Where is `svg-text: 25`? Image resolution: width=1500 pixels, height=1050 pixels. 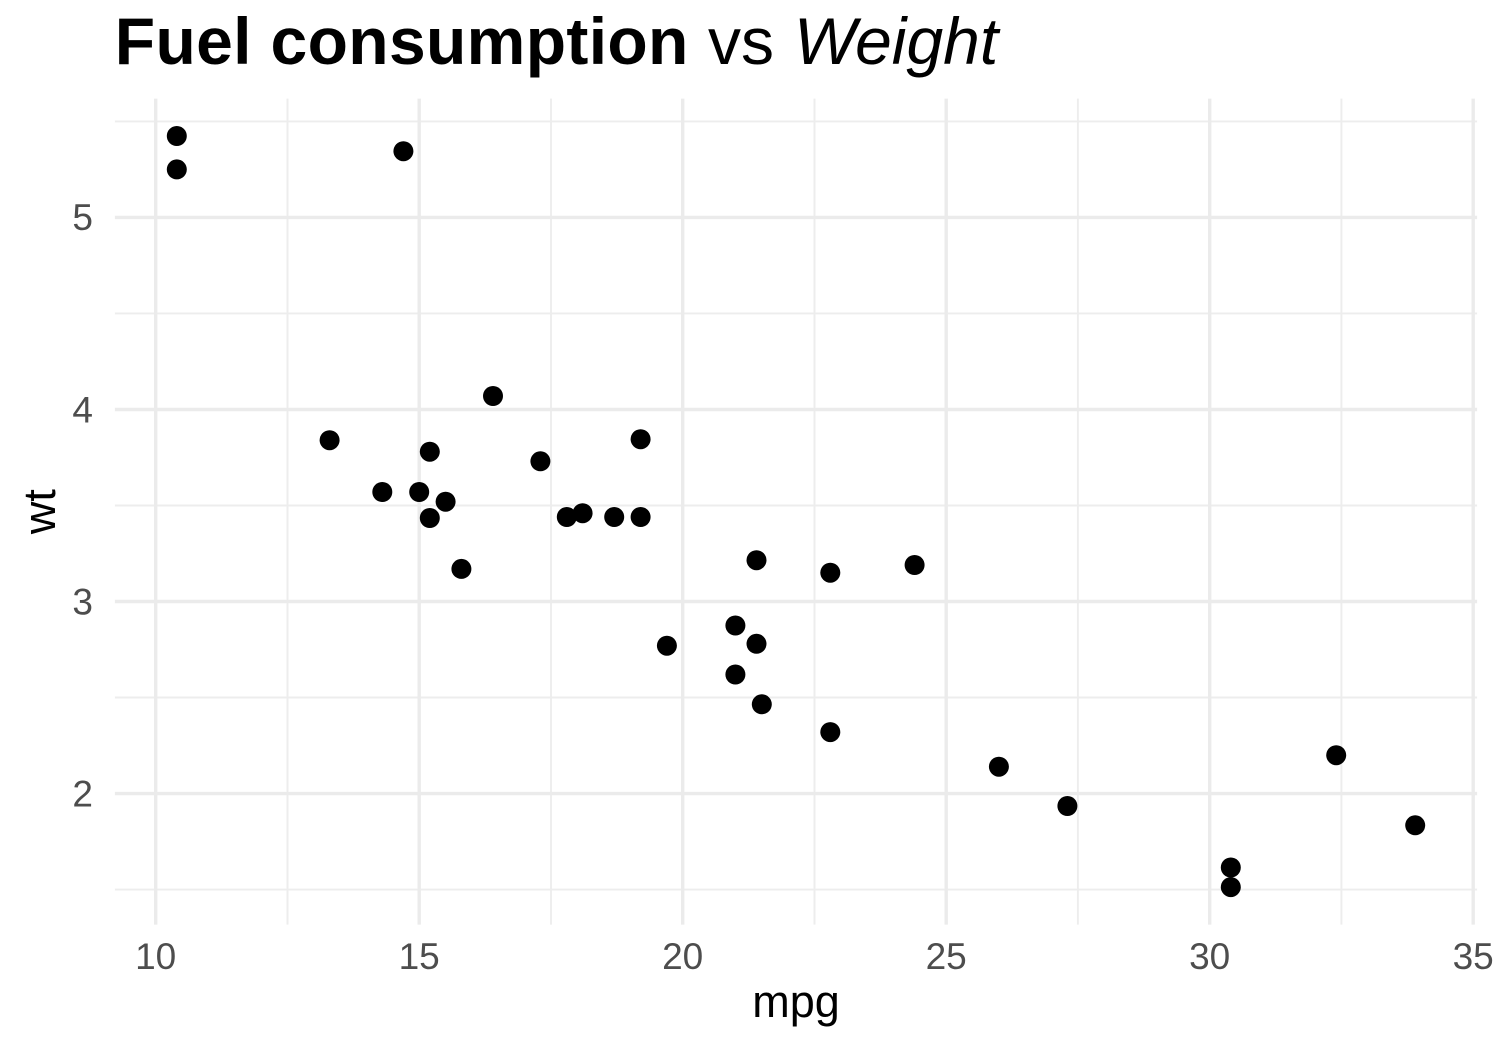 svg-text: 25 is located at coordinates (946, 956).